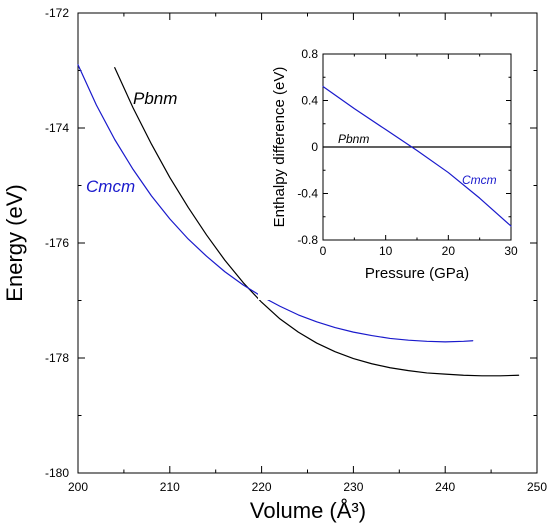 The height and width of the screenshot is (531, 550). I want to click on y-tick-label: -176, so click(57, 243).